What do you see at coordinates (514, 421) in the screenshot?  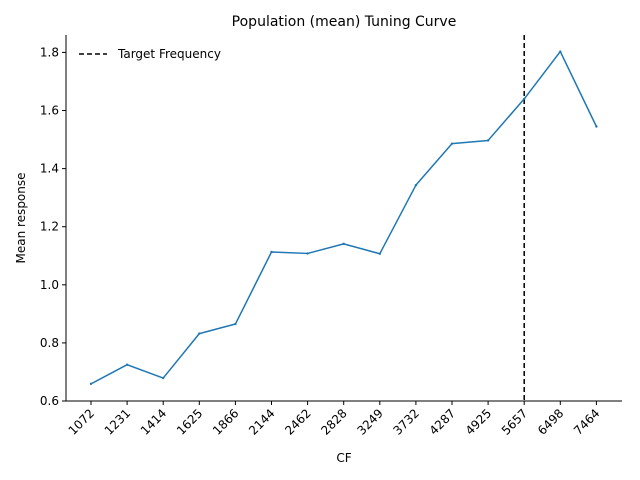 I see `x-tick-label: 5657` at bounding box center [514, 421].